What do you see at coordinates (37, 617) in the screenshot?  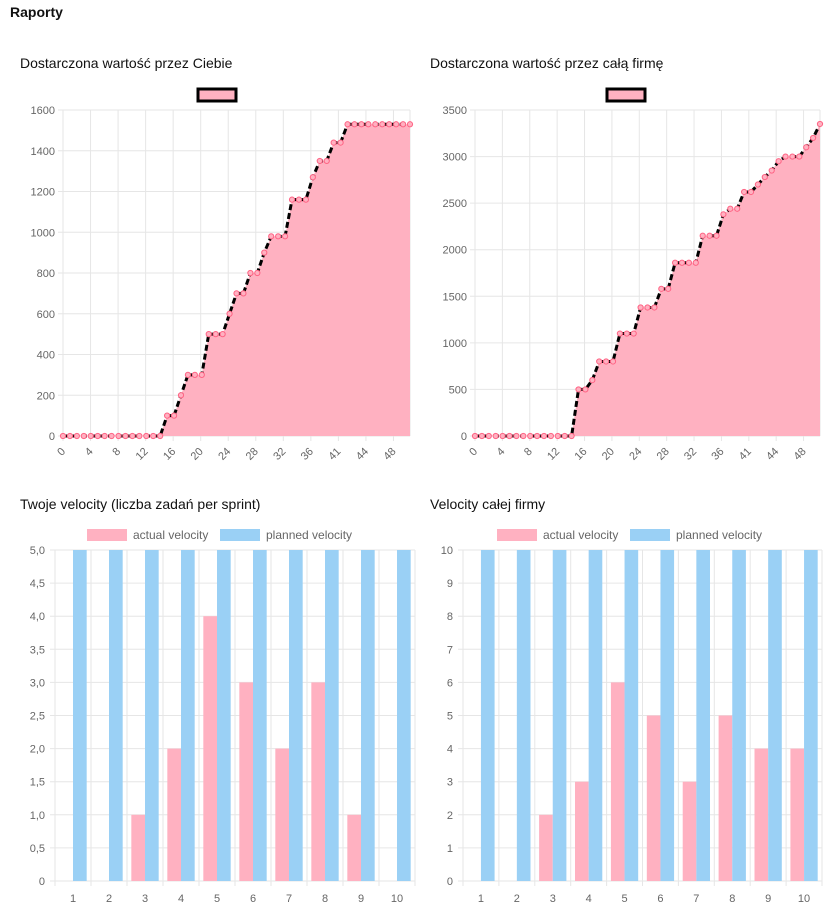 I see `y-tick-label: 4,0` at bounding box center [37, 617].